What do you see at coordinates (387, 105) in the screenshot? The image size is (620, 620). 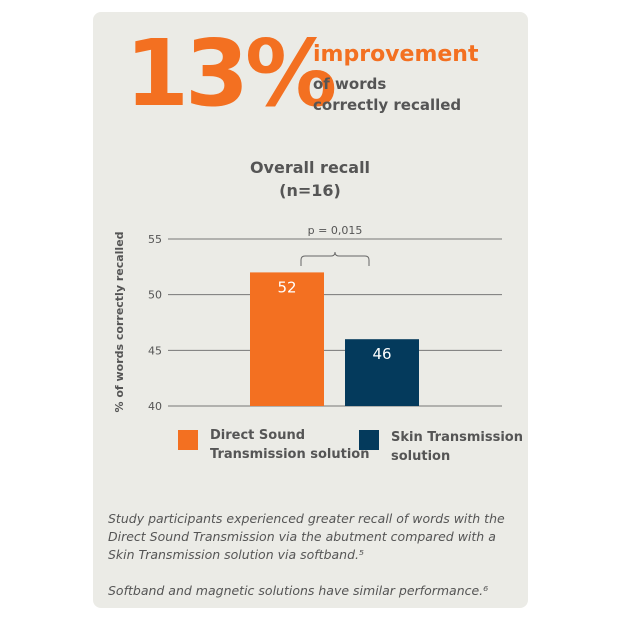 I see `headline-line2: correctly recalled` at bounding box center [387, 105].